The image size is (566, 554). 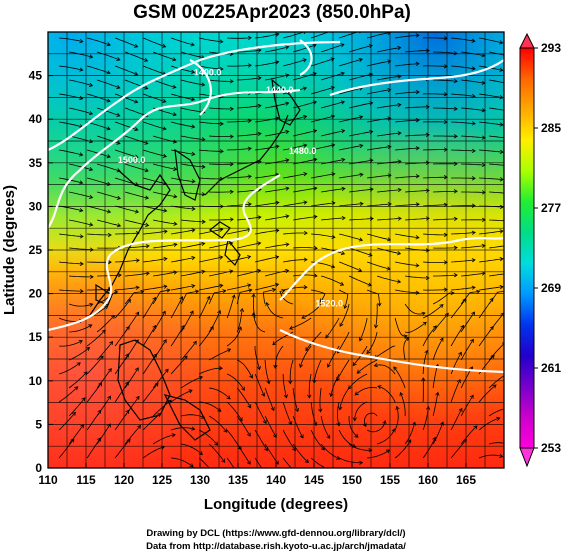 What do you see at coordinates (276, 504) in the screenshot?
I see `x-axis-label: Longitude (degrees)` at bounding box center [276, 504].